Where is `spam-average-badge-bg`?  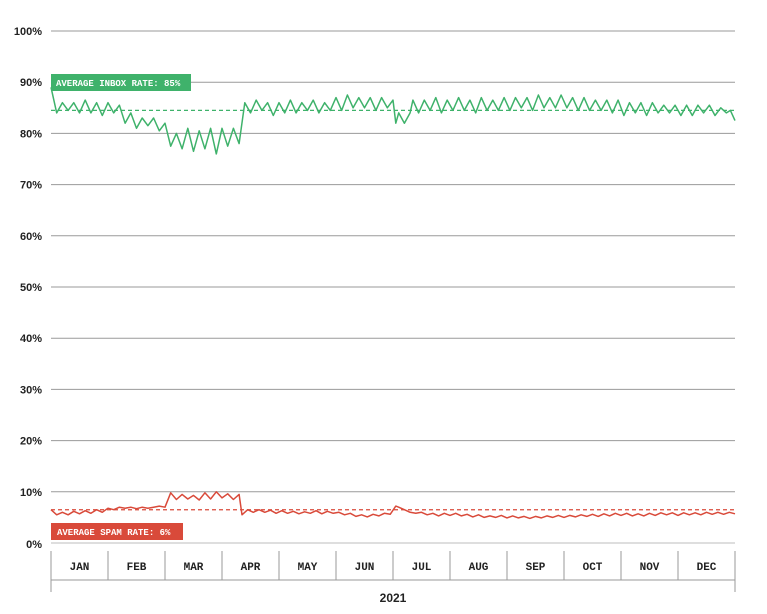
spam-average-badge-bg is located at coordinates (117, 531).